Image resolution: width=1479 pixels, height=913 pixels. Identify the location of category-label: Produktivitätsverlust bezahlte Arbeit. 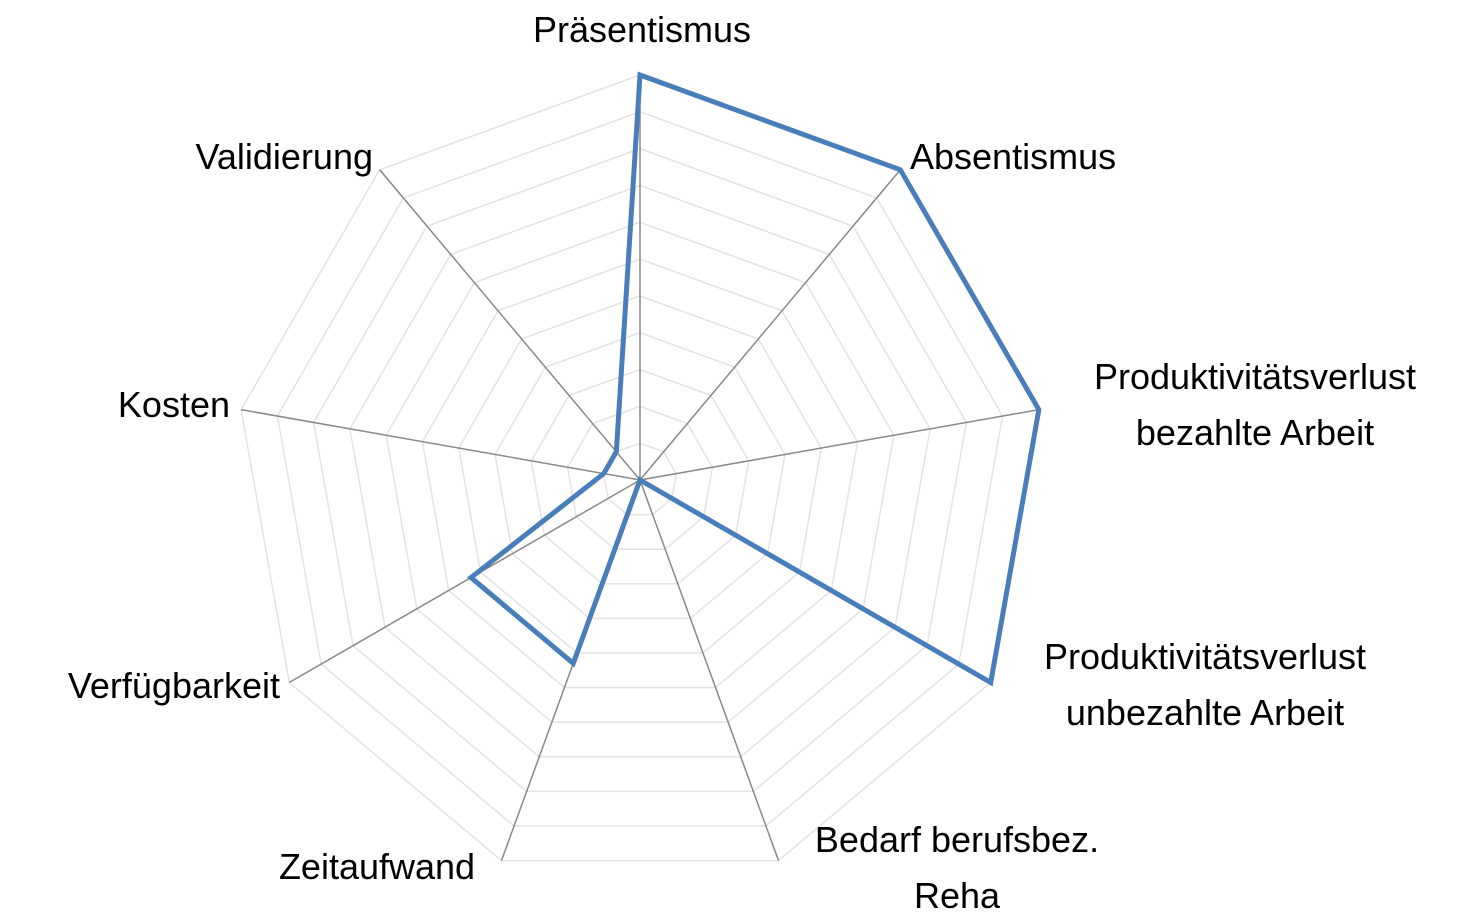
(1255, 404).